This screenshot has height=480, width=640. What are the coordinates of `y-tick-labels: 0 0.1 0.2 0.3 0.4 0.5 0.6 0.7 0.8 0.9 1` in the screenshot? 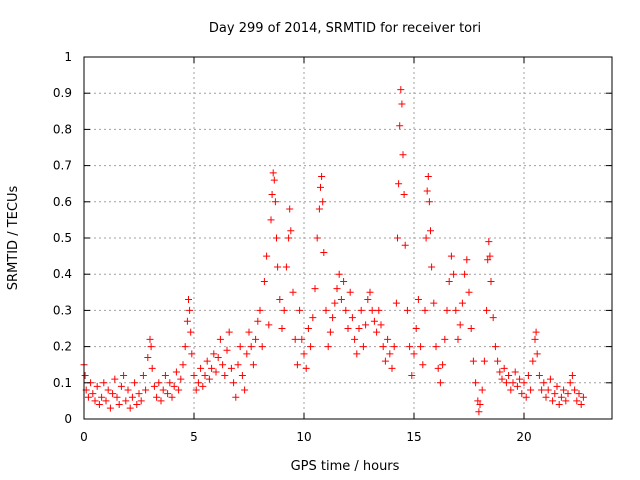 It's located at (62, 238).